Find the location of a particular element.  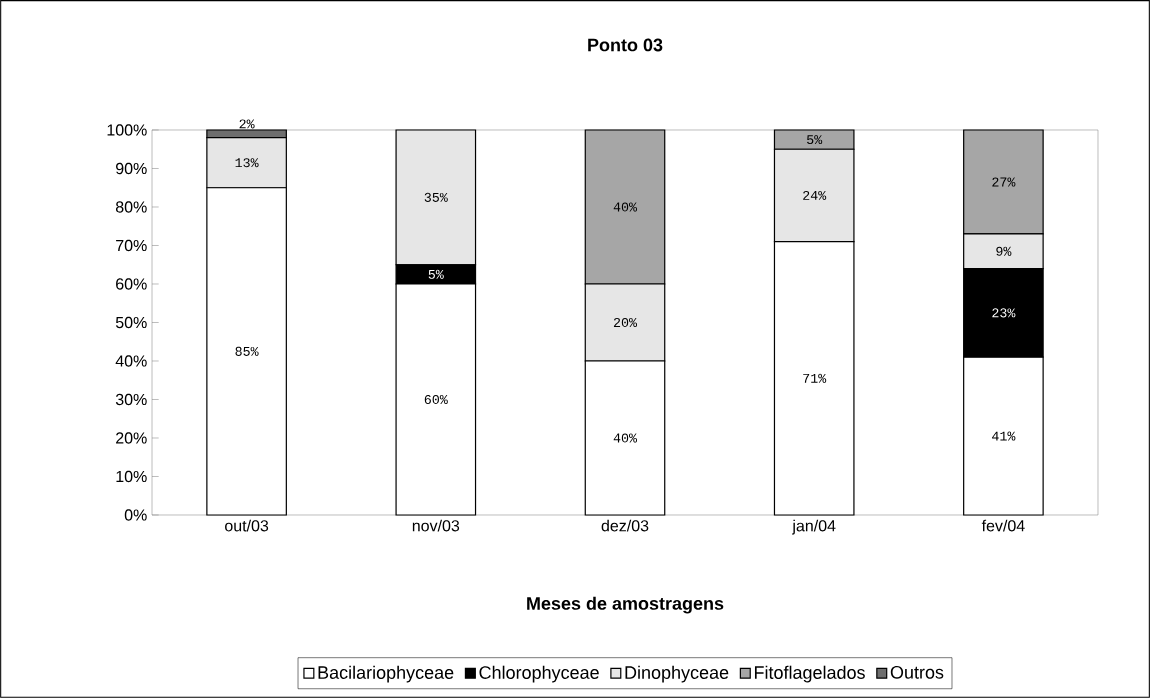

y-tick-label: 70% is located at coordinates (131, 245).